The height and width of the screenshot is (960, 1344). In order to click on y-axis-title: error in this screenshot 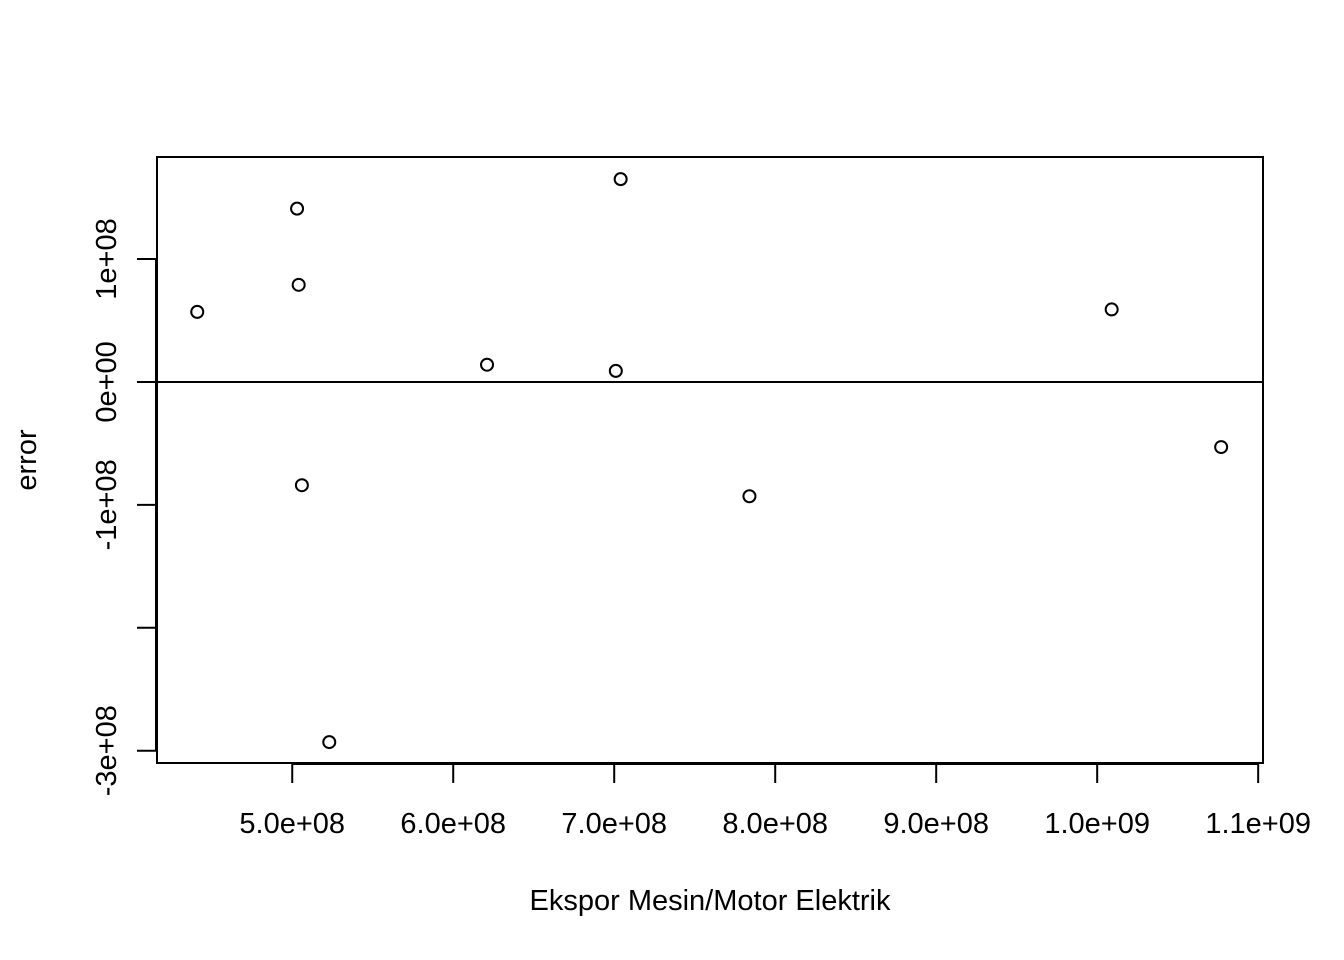, I will do `click(27, 460)`.